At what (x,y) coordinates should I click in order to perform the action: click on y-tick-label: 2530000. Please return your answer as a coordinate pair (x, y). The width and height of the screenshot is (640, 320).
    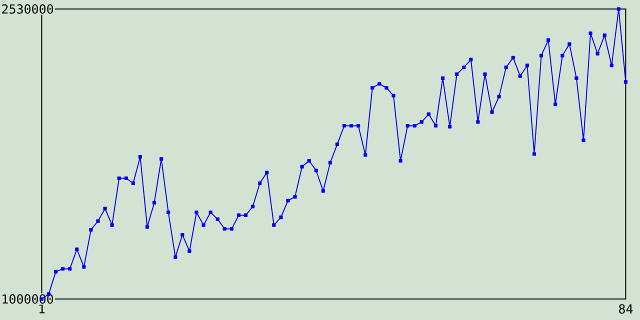
    Looking at the image, I should click on (28, 9).